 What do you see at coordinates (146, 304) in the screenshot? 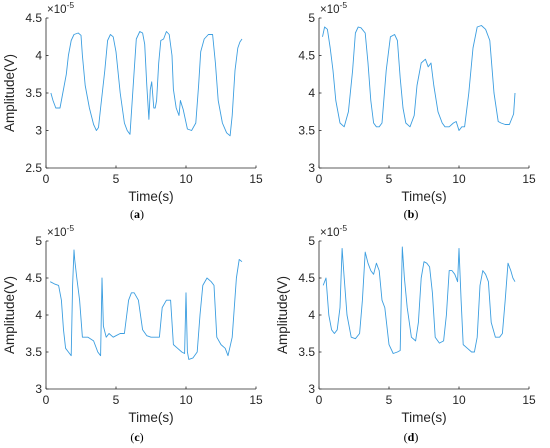
I see `series-line-c` at bounding box center [146, 304].